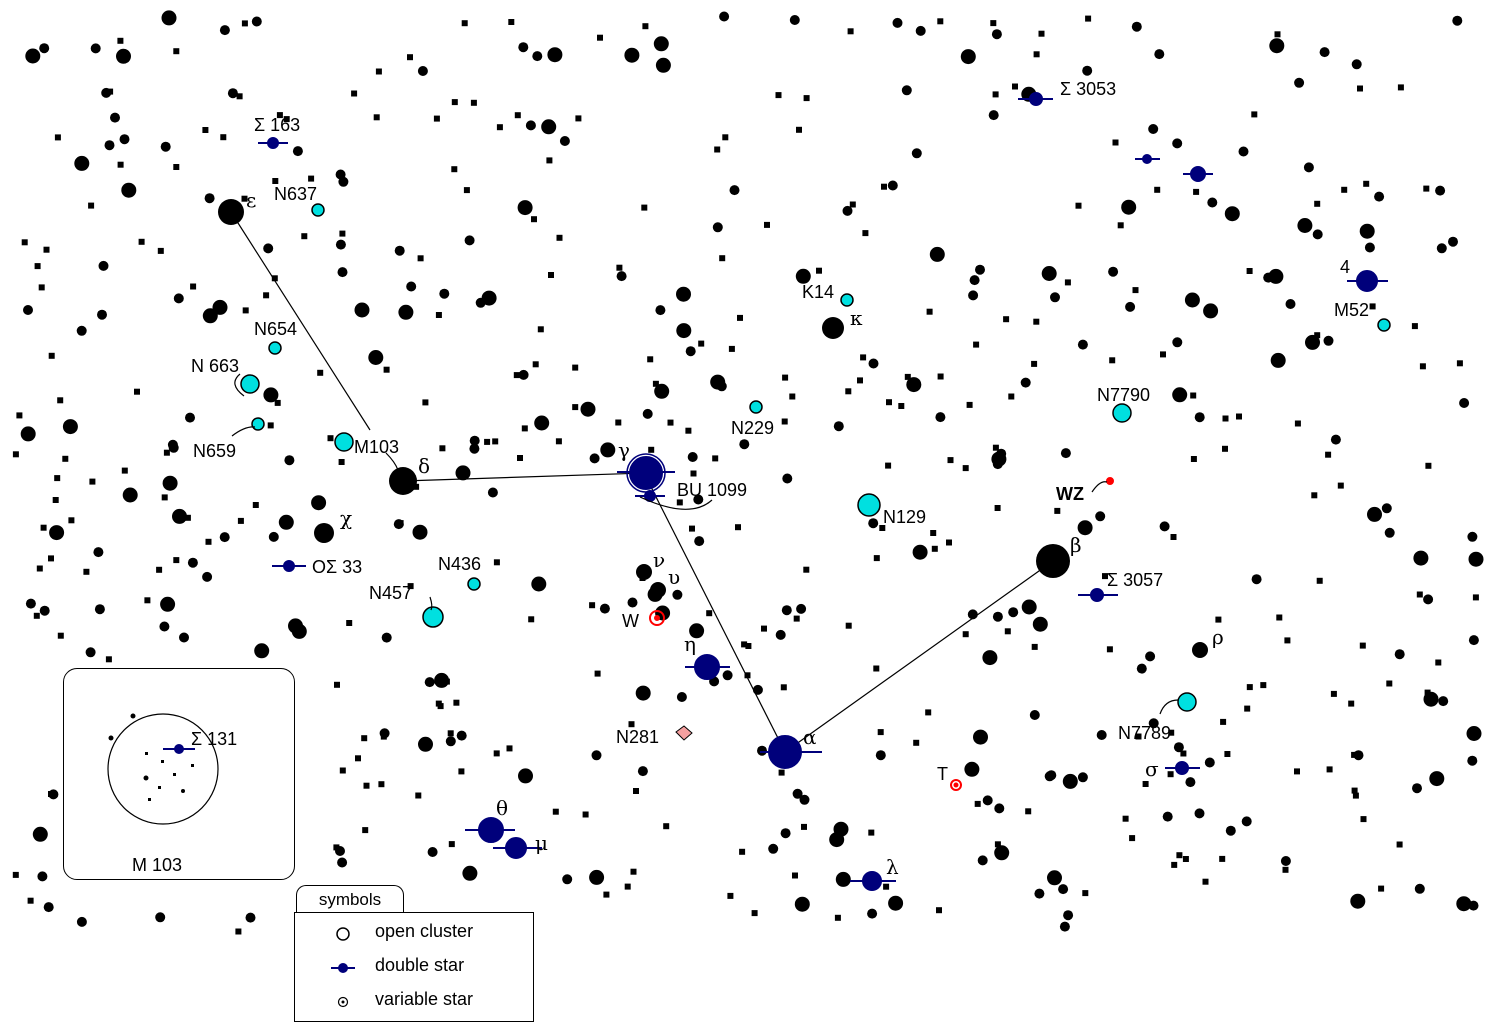 The height and width of the screenshot is (1022, 1489). Describe the element at coordinates (942, 774) in the screenshot. I see `label-t: T` at that location.